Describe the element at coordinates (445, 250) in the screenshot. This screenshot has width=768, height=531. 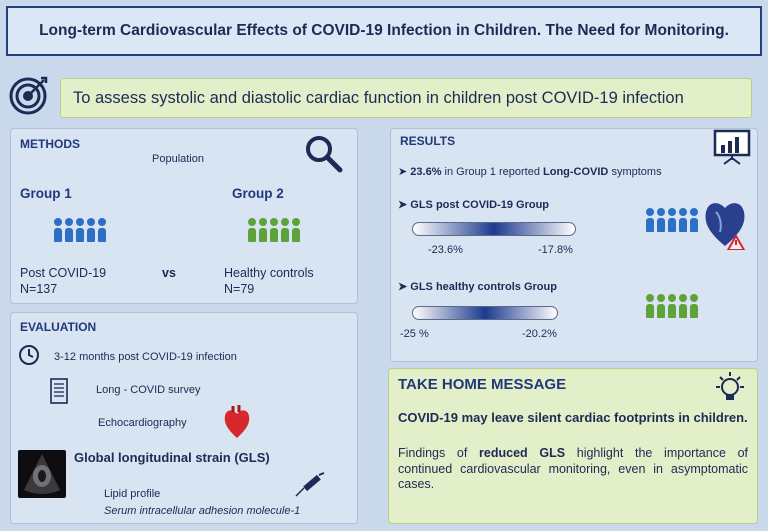
I see `gls-covid-min: -23.6%` at that location.